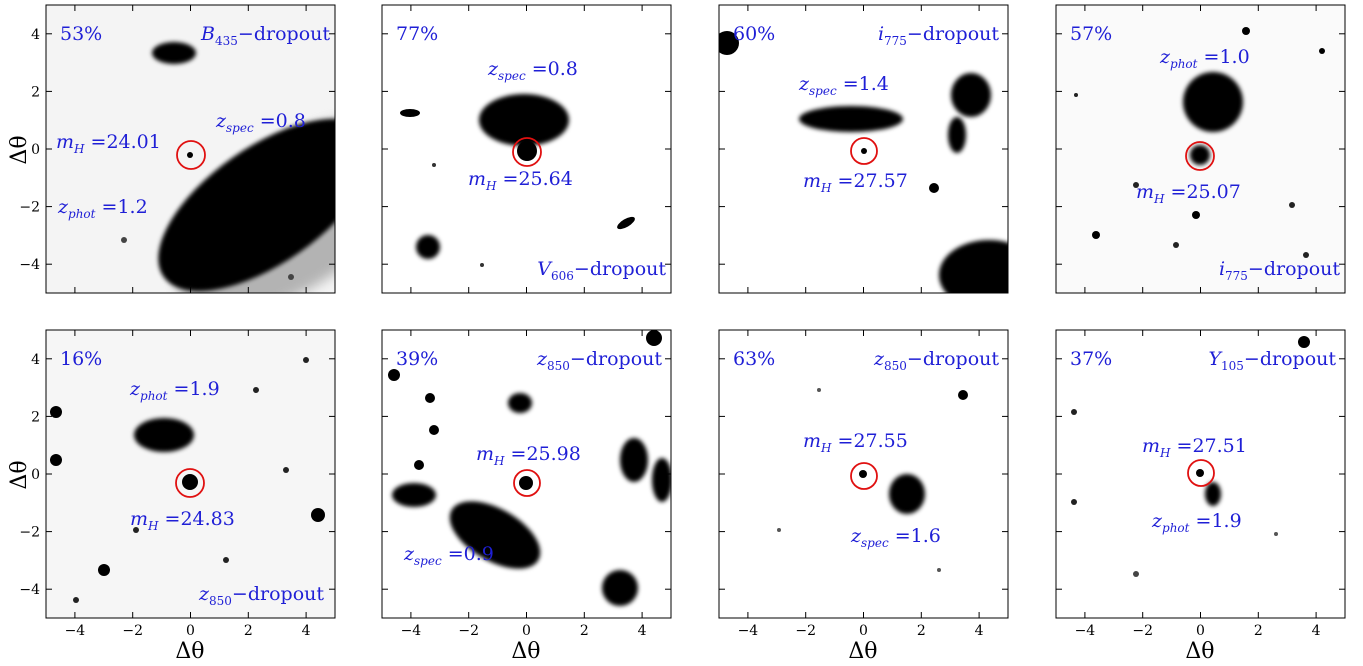 This screenshot has height=666, width=1363. Describe the element at coordinates (102, 208) in the screenshot. I see `phot-z-label: zphot =1.2` at that location.